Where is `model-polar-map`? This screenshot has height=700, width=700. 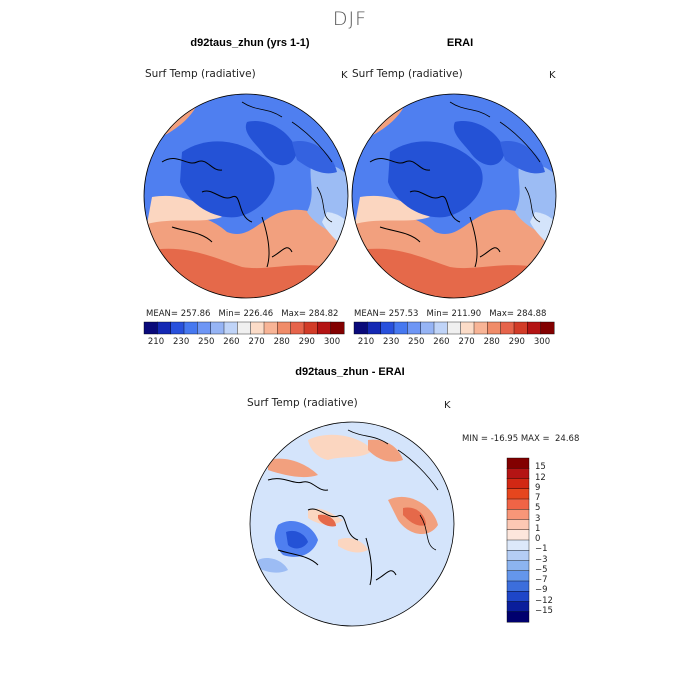 model-polar-map is located at coordinates (246, 196).